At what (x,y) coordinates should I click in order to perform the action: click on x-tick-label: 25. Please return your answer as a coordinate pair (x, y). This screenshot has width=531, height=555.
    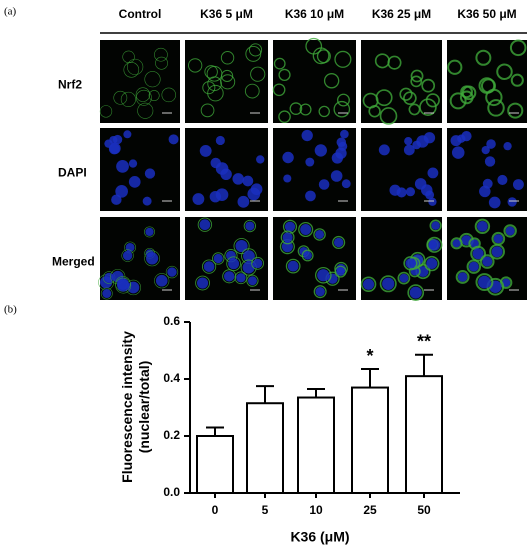
    Looking at the image, I should click on (370, 510).